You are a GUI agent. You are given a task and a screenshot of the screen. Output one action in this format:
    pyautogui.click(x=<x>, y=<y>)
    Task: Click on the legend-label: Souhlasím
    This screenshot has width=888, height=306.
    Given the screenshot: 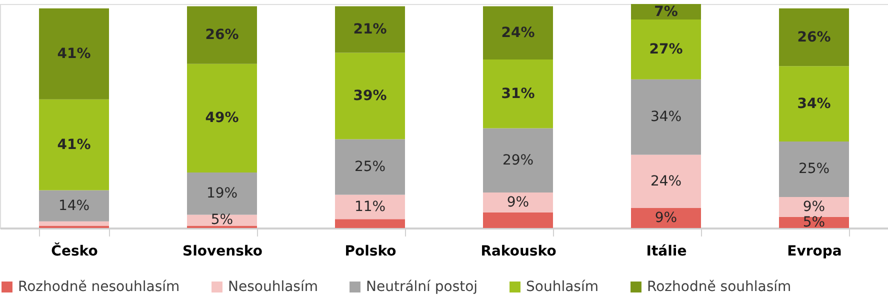 What is the action you would take?
    pyautogui.click(x=562, y=287)
    